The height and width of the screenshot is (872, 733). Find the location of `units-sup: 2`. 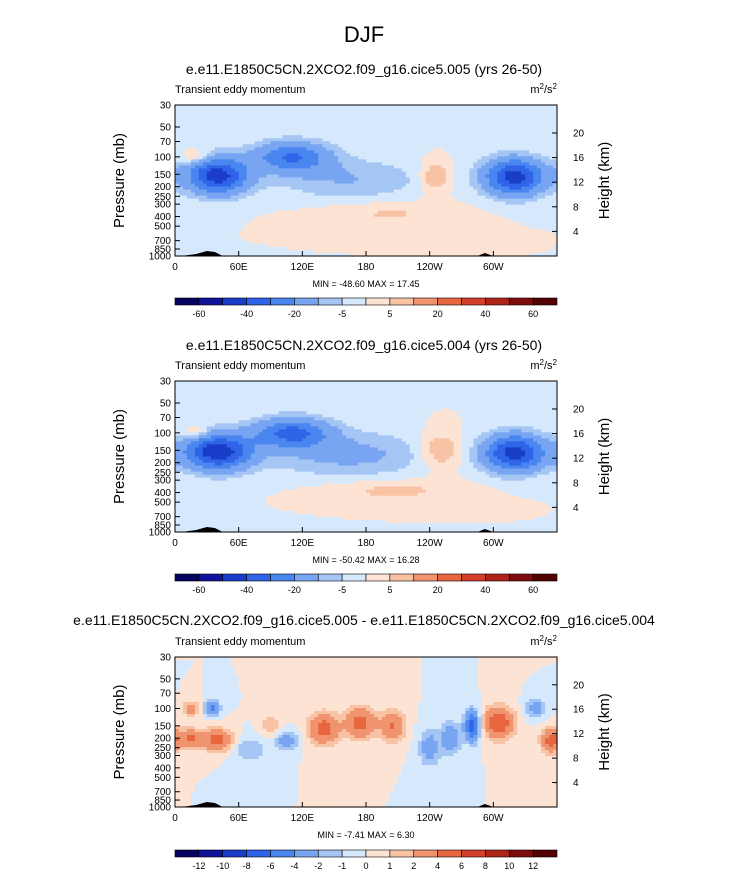

units-sup: 2 is located at coordinates (542, 362).